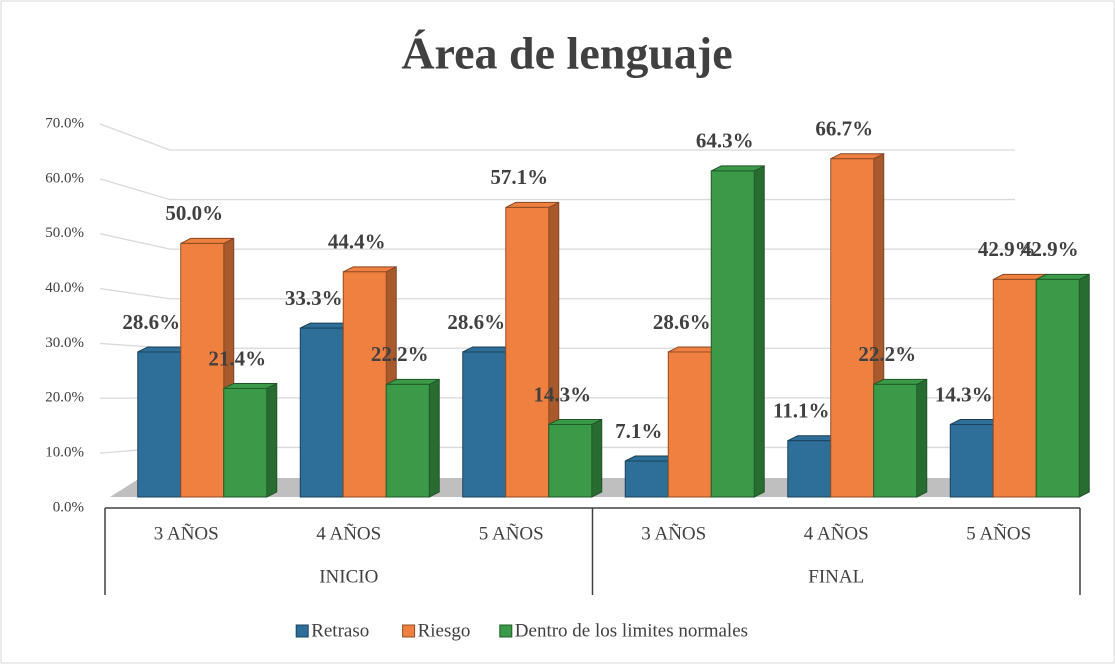 The width and height of the screenshot is (1115, 664). I want to click on value-label: 11.1%, so click(801, 411).